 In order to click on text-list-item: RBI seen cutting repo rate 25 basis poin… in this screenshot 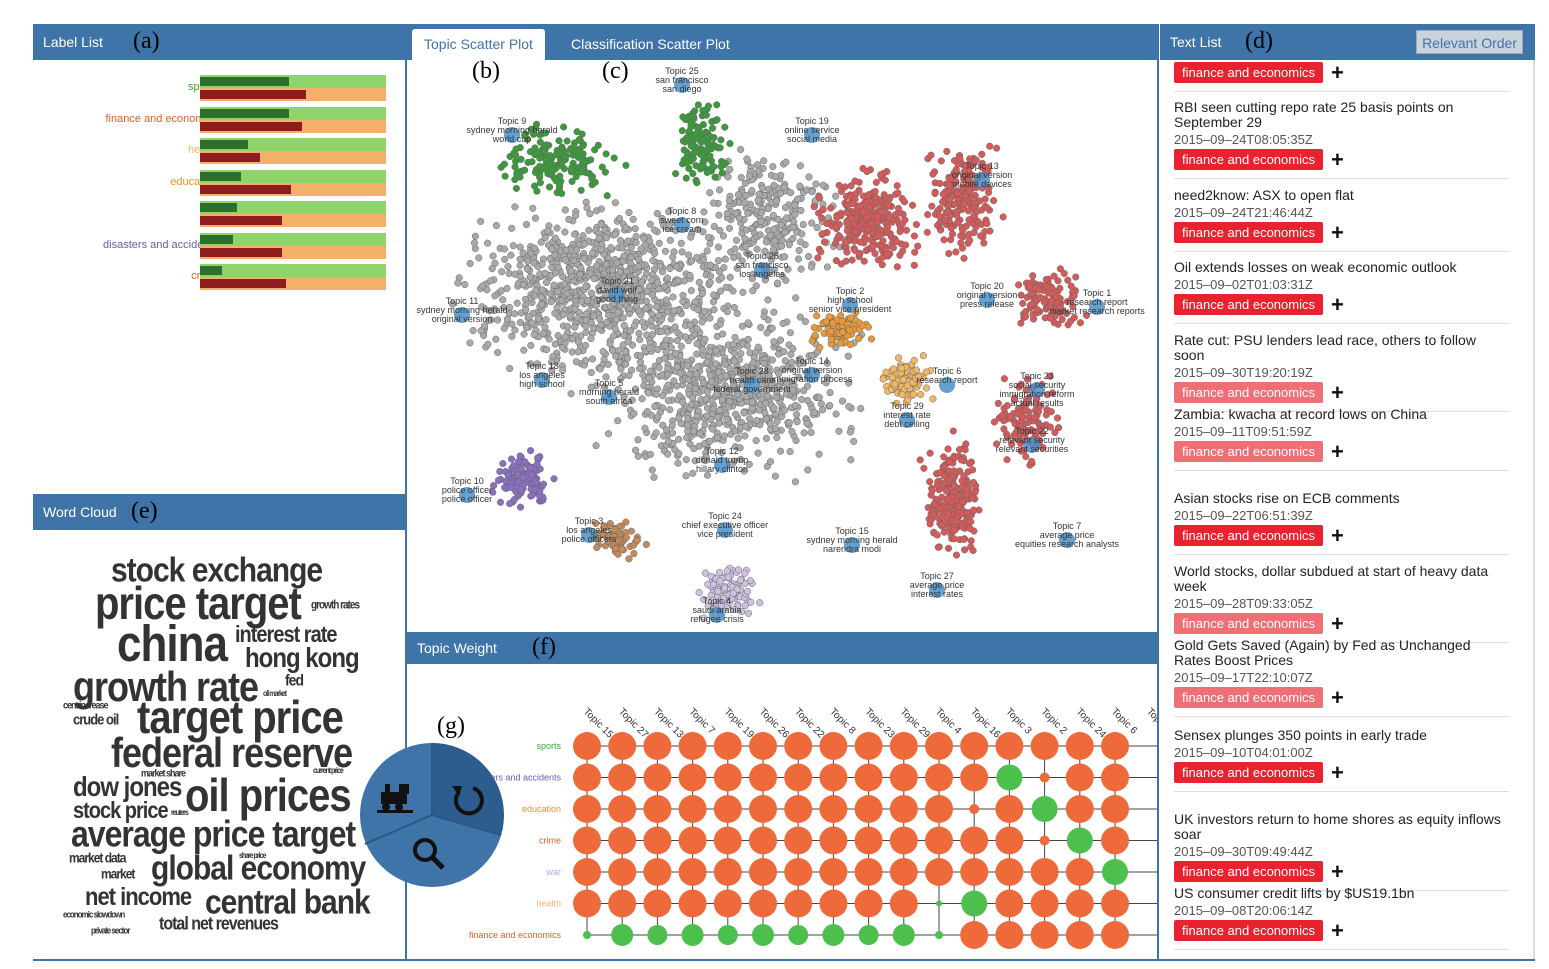, I will do `click(1341, 139)`.